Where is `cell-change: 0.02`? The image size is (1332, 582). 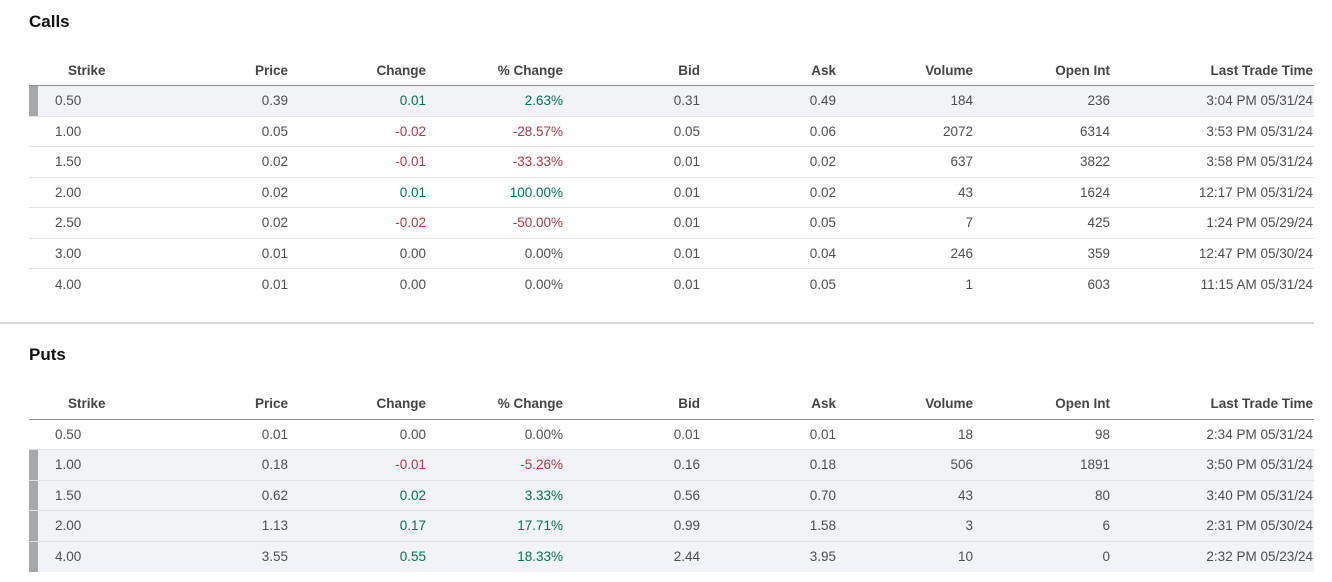 cell-change: 0.02 is located at coordinates (412, 495).